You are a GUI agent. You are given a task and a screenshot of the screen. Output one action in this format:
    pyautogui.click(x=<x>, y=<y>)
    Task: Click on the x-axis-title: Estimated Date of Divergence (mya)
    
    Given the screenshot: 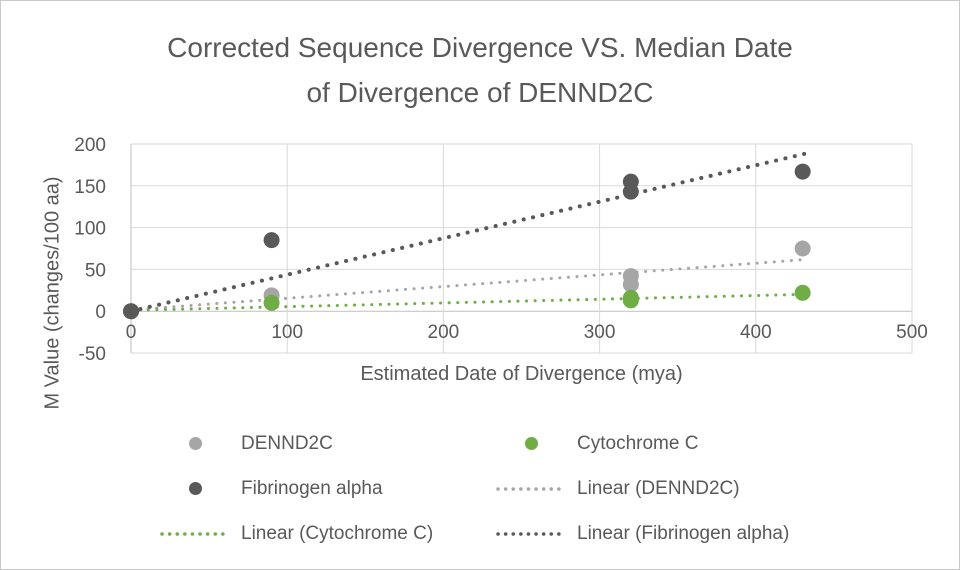 What is the action you would take?
    pyautogui.click(x=521, y=374)
    